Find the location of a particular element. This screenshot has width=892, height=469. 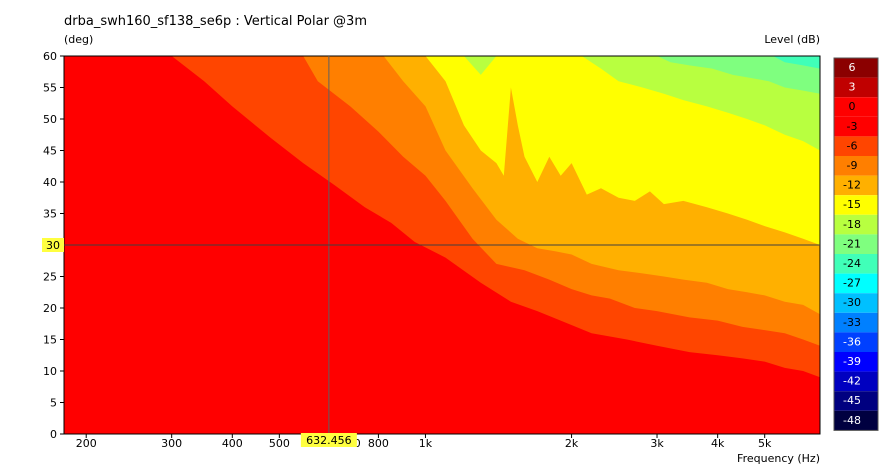

y-tick-label: 50 is located at coordinates (50, 119).